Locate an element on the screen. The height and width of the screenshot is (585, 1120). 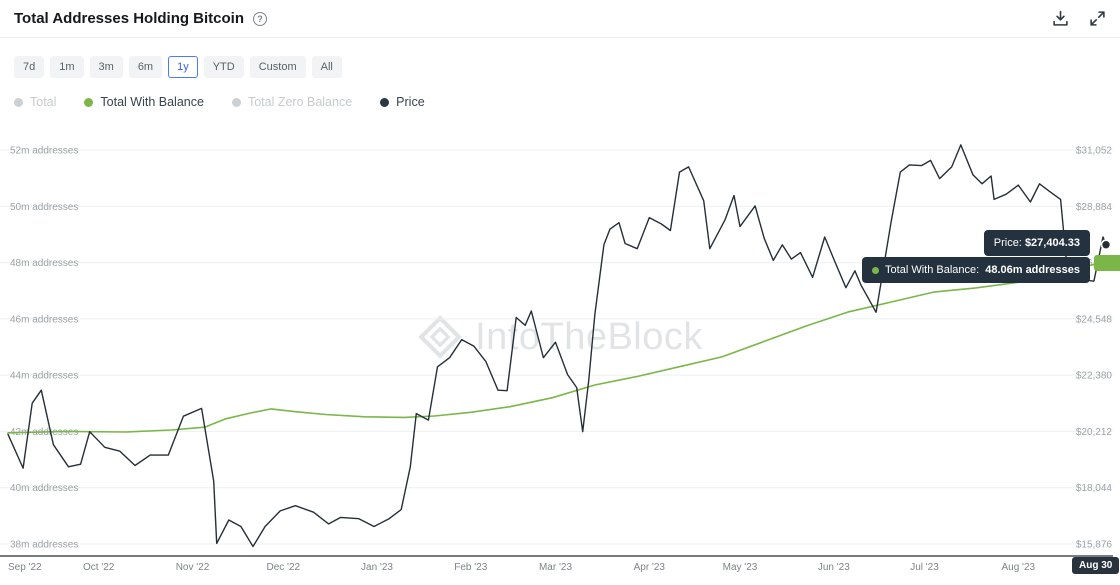
x-axis-label: Feb '23 is located at coordinates (470, 567).